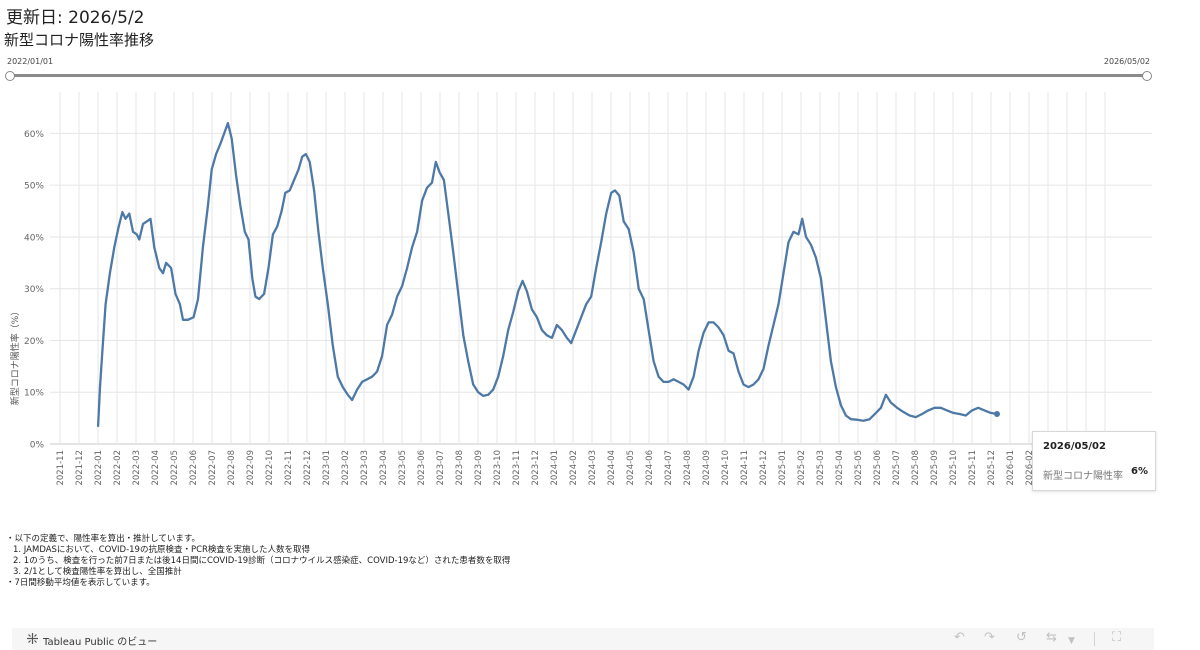 Image resolution: width=1200 pixels, height=650 pixels. What do you see at coordinates (840, 468) in the screenshot?
I see `x-tick-label: 2025-04` at bounding box center [840, 468].